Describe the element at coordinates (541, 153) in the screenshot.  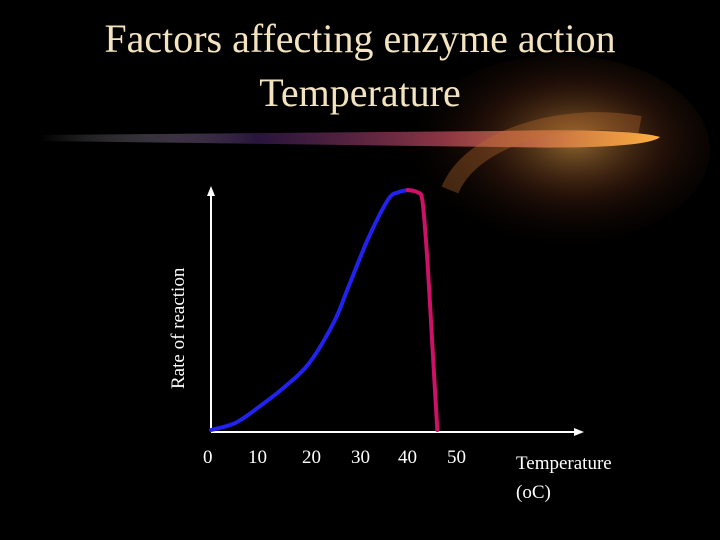
I see `swoosh-arc` at that location.